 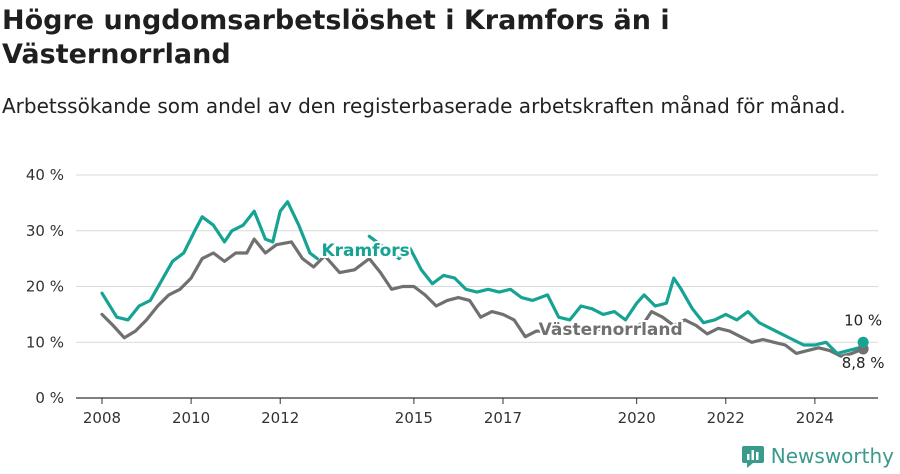 I want to click on y-tick-label: 40 %, so click(x=45, y=175).